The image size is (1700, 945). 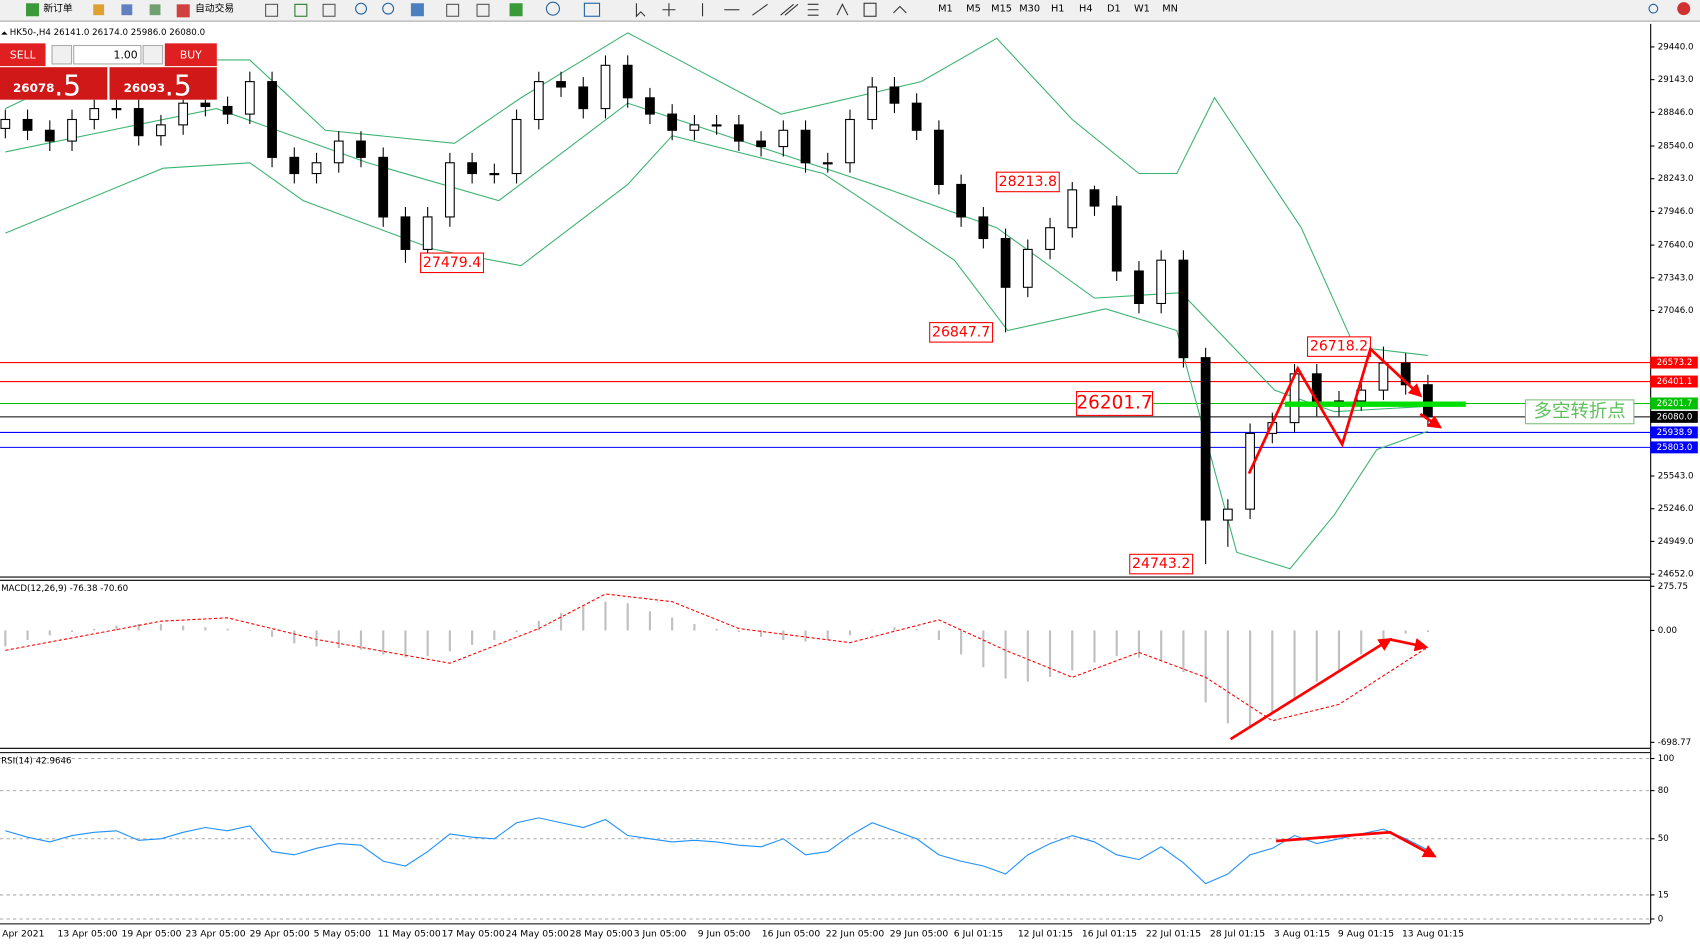 What do you see at coordinates (855, 934) in the screenshot?
I see `time-label: 22 Jun 05:00` at bounding box center [855, 934].